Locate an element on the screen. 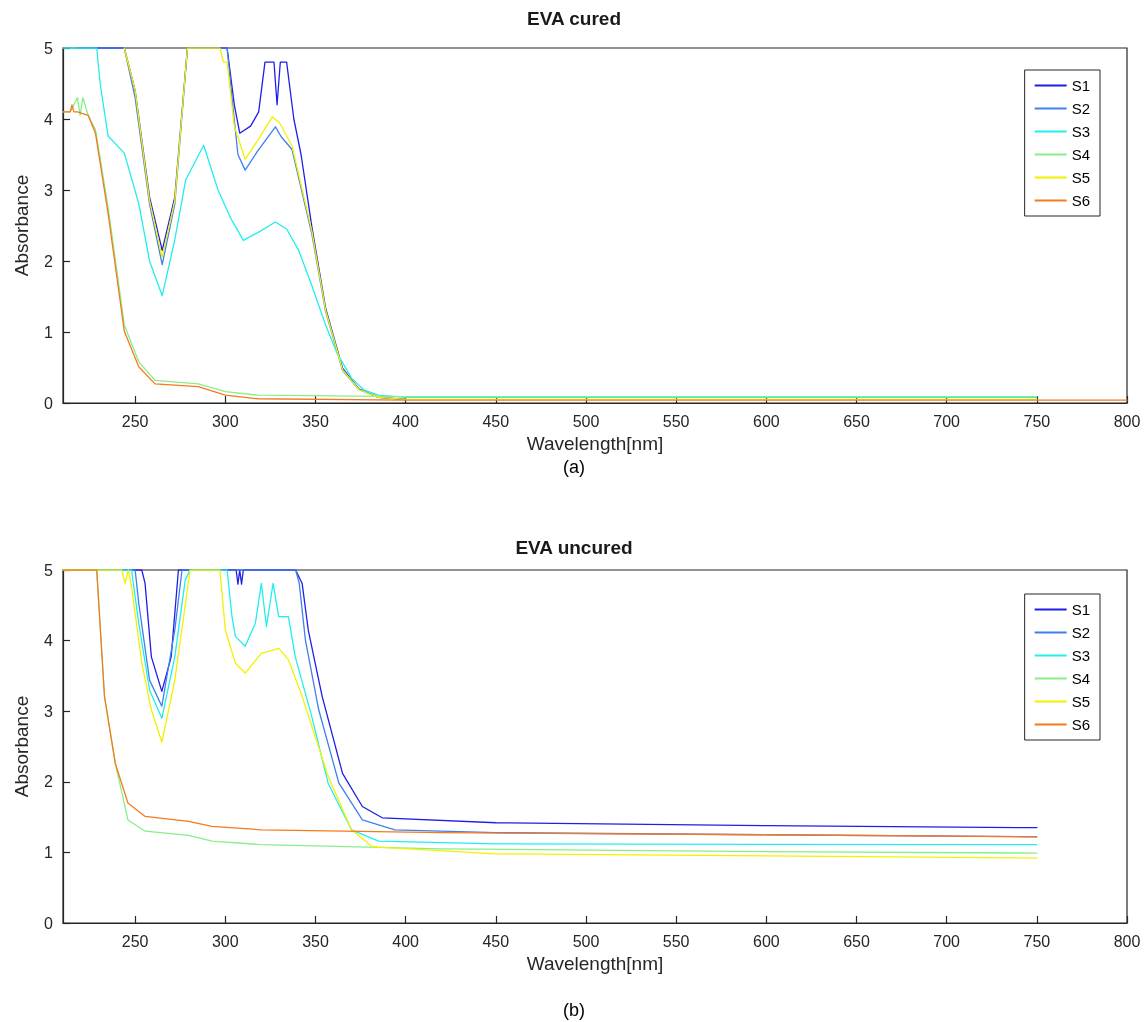  chart-title: EVA cured is located at coordinates (574, 18).